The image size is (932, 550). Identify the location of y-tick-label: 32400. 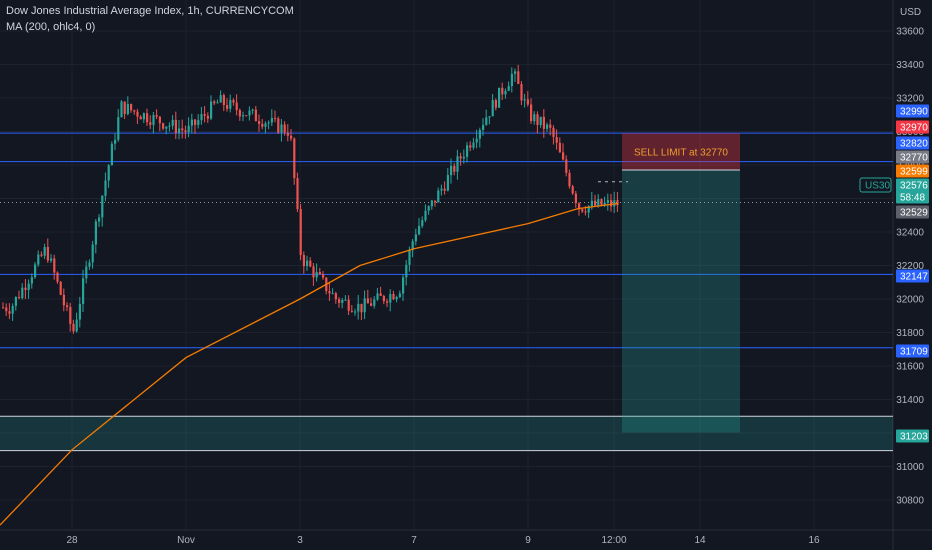
(910, 233).